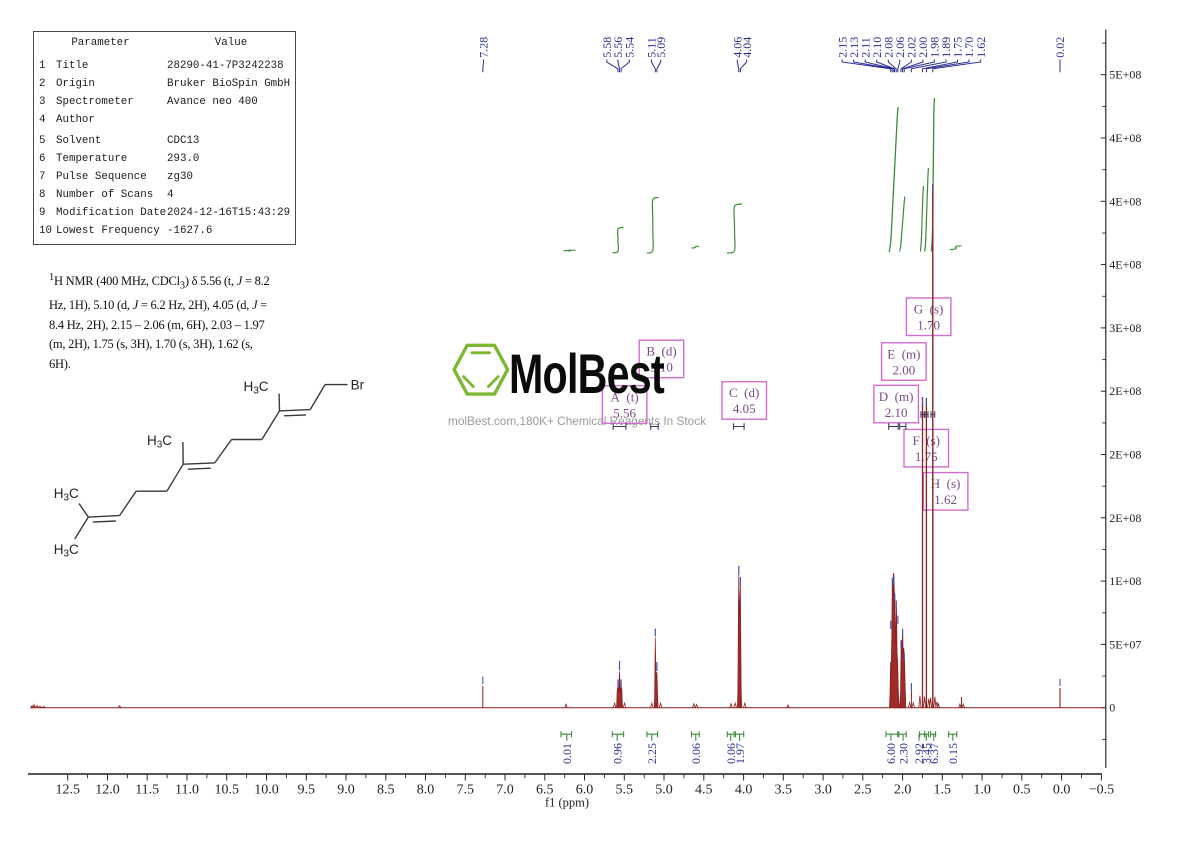 The width and height of the screenshot is (1190, 841). What do you see at coordinates (946, 483) in the screenshot?
I see `svg-text: H (s)` at bounding box center [946, 483].